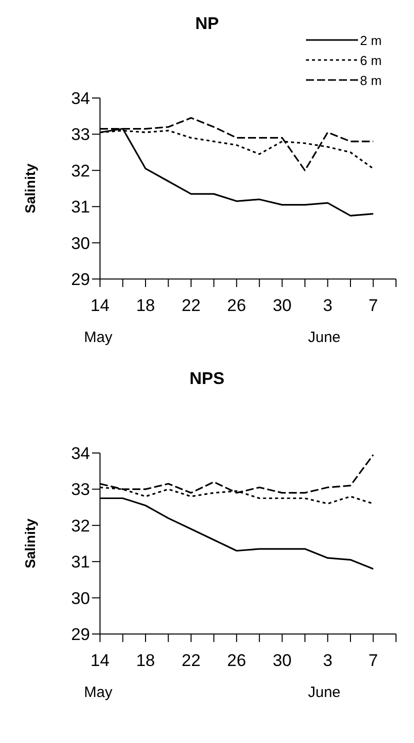  Describe the element at coordinates (207, 24) in the screenshot. I see `chart-title: NP` at that location.